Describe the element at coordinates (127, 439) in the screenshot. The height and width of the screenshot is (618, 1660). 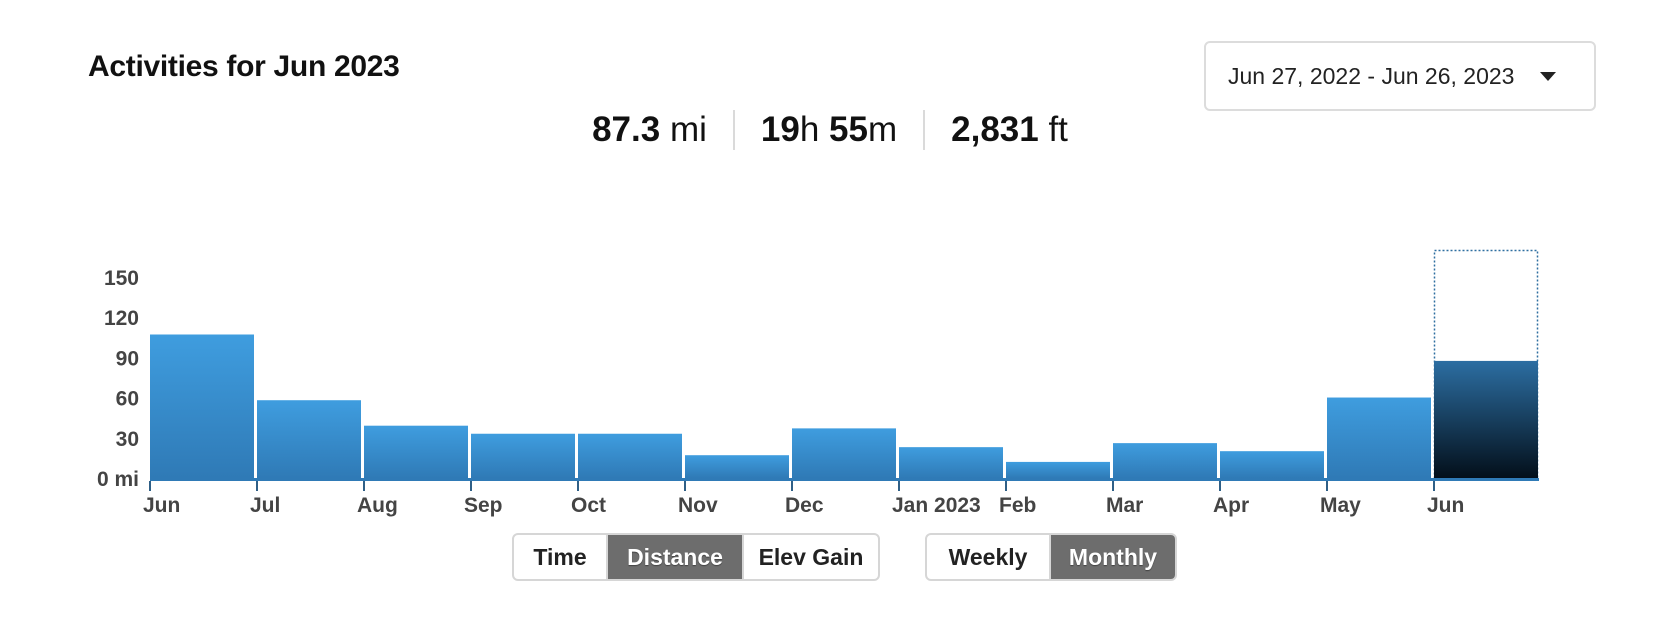
I see `y-tick-label: 30` at that location.